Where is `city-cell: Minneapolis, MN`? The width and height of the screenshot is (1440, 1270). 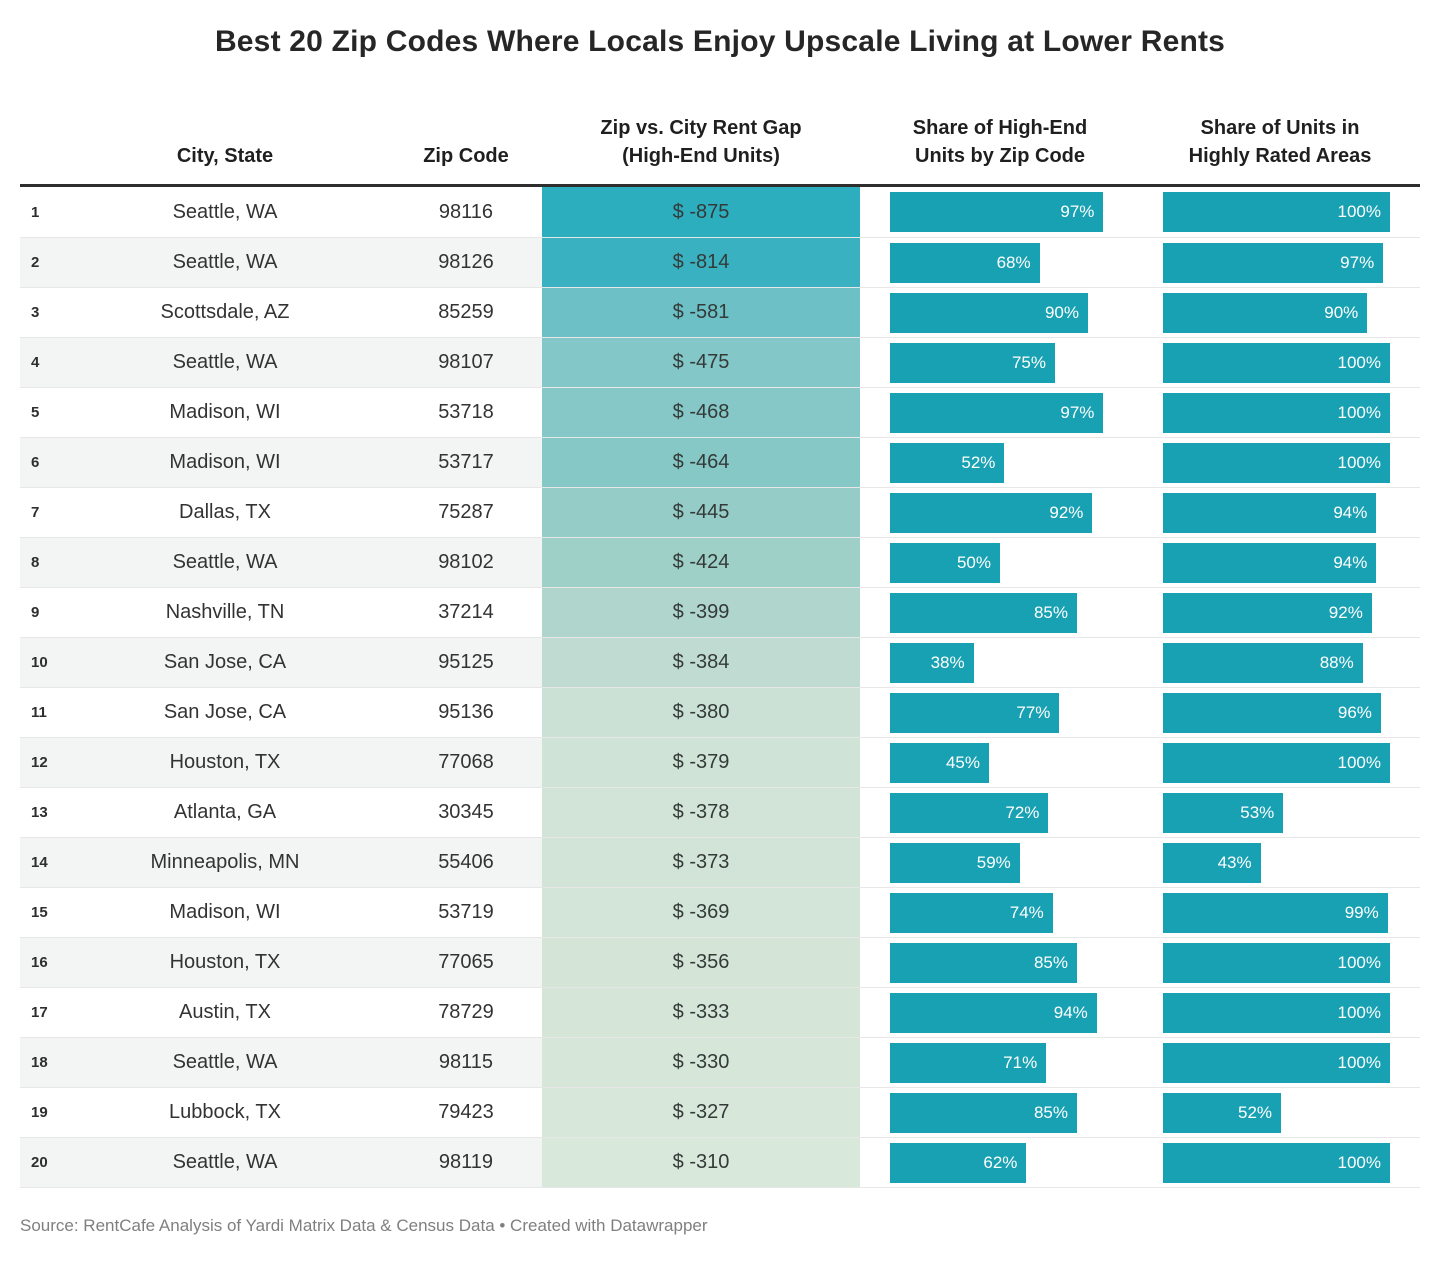
city-cell: Minneapolis, MN is located at coordinates (225, 862).